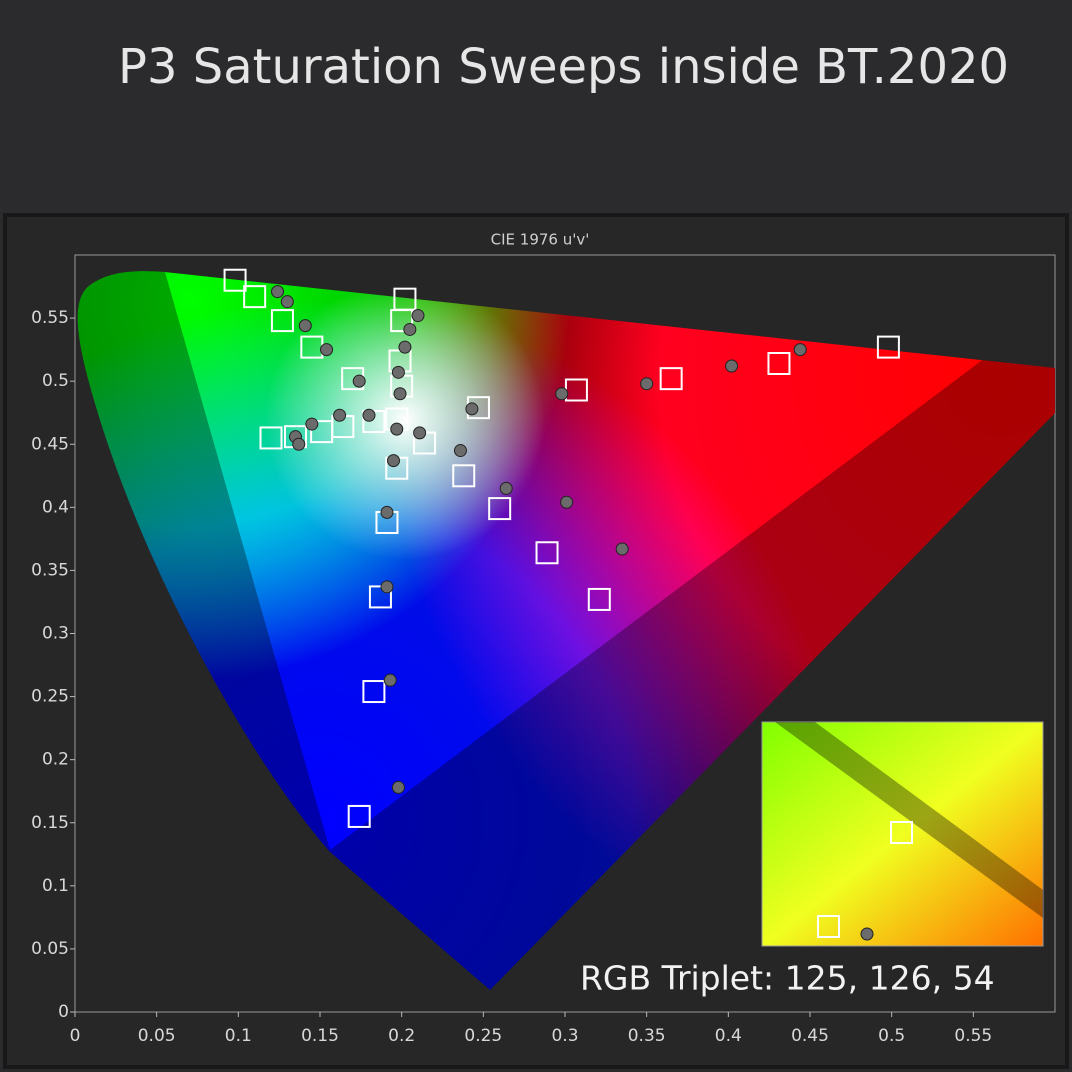 Image resolution: width=1072 pixels, height=1072 pixels. I want to click on y-tick-label: 0.45, so click(50, 444).